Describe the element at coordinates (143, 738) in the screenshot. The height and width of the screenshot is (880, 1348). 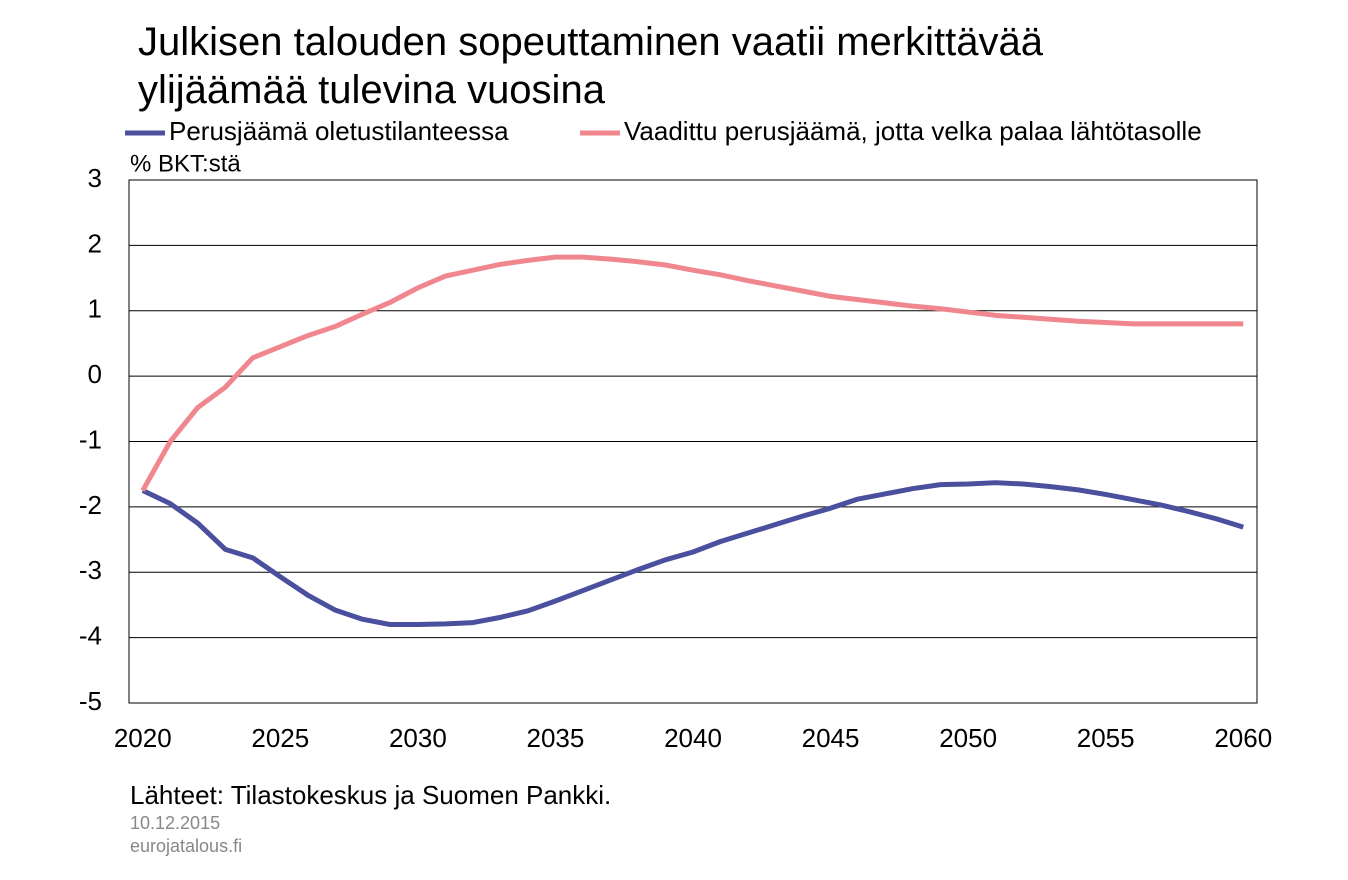
I see `x-tick-label: 2020` at that location.